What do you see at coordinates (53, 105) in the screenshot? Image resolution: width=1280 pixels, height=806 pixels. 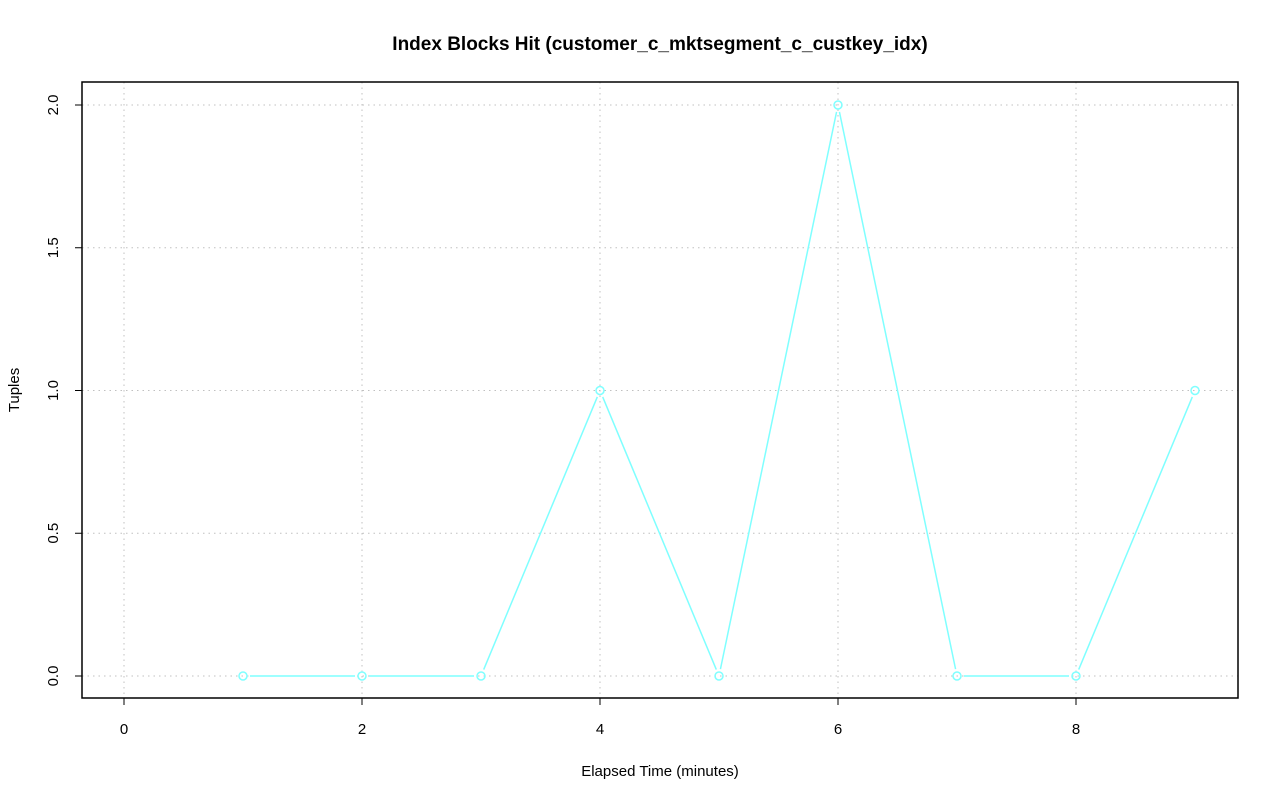 I see `y-tick-label: 2.0` at bounding box center [53, 105].